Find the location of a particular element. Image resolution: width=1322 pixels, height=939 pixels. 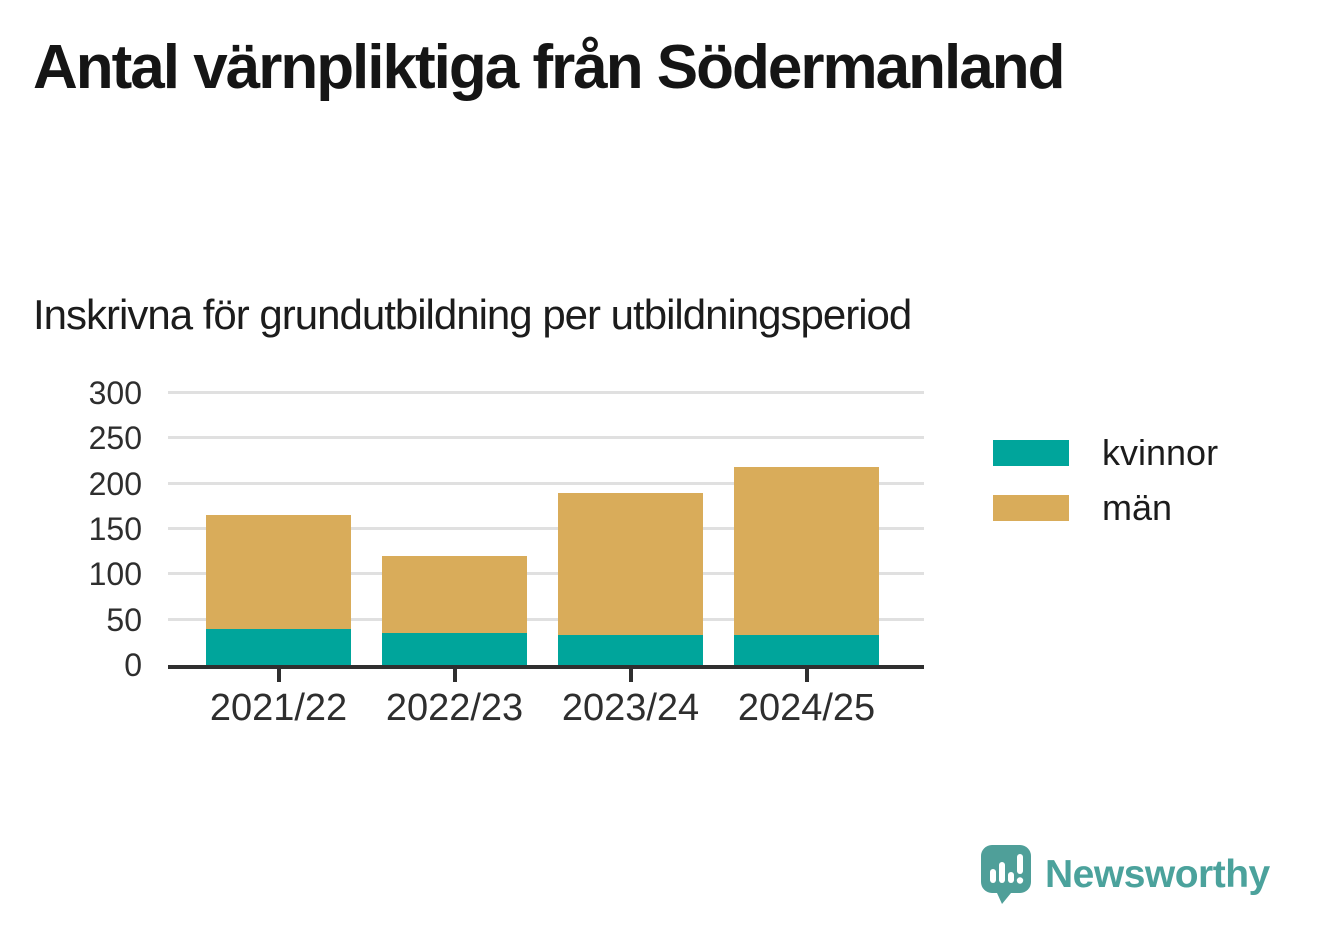

legend-swatch-man is located at coordinates (1031, 507).